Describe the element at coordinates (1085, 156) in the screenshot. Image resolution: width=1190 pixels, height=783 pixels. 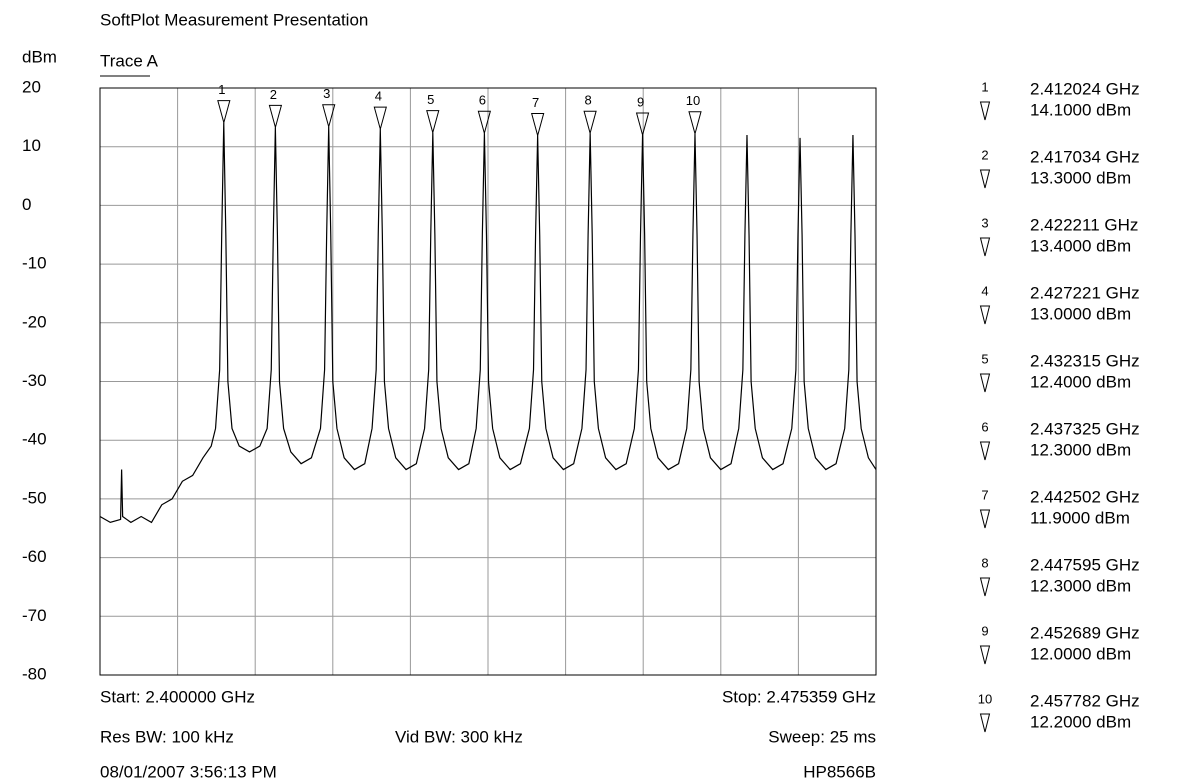
I see `marker-list-frequency: 2.417034 GHz` at that location.